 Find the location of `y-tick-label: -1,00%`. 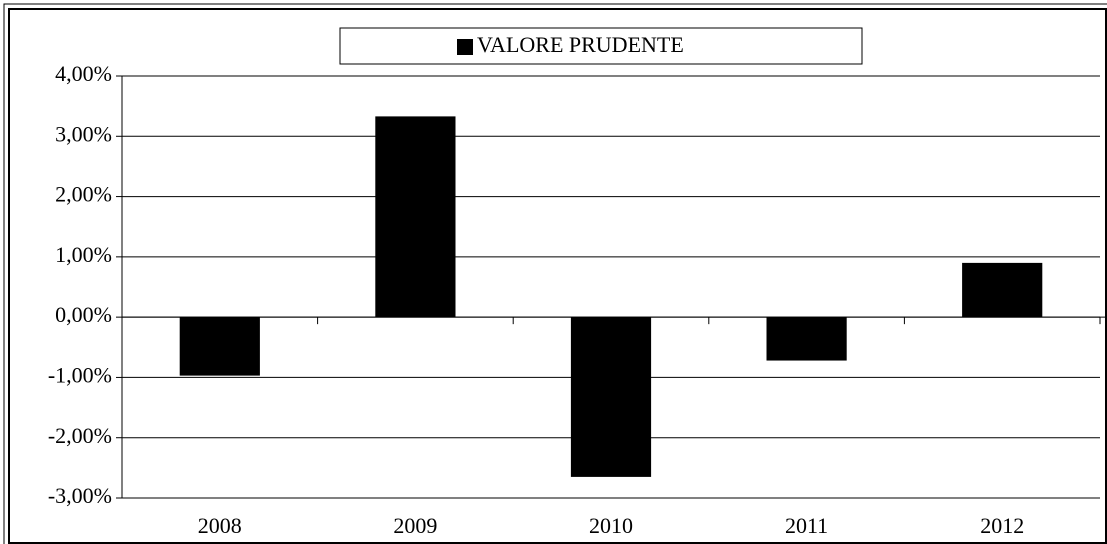

y-tick-label: -1,00% is located at coordinates (80, 374).